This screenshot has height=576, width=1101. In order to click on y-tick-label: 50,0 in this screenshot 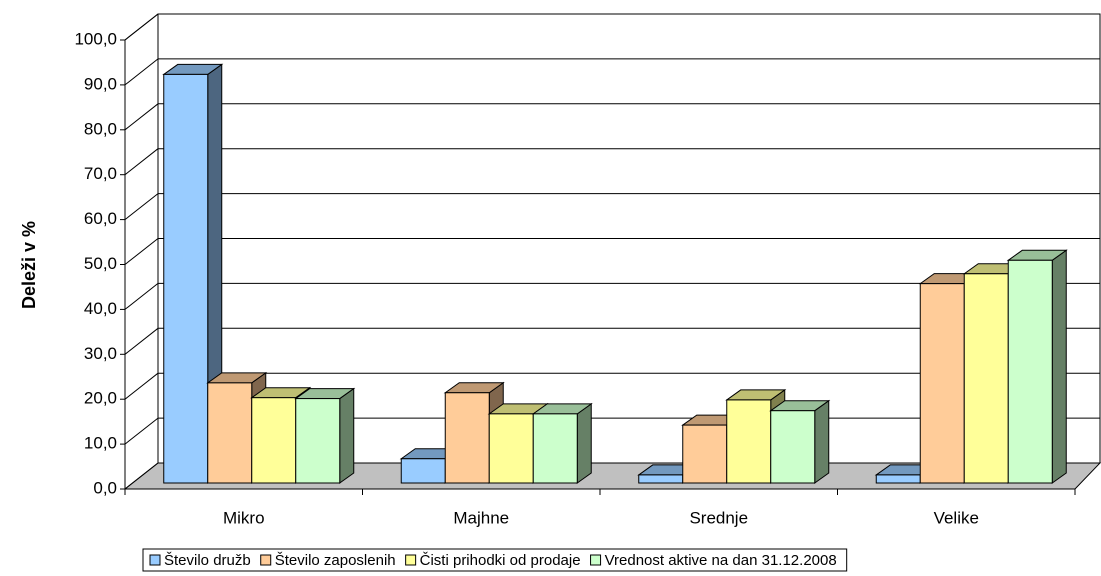, I will do `click(100, 263)`.